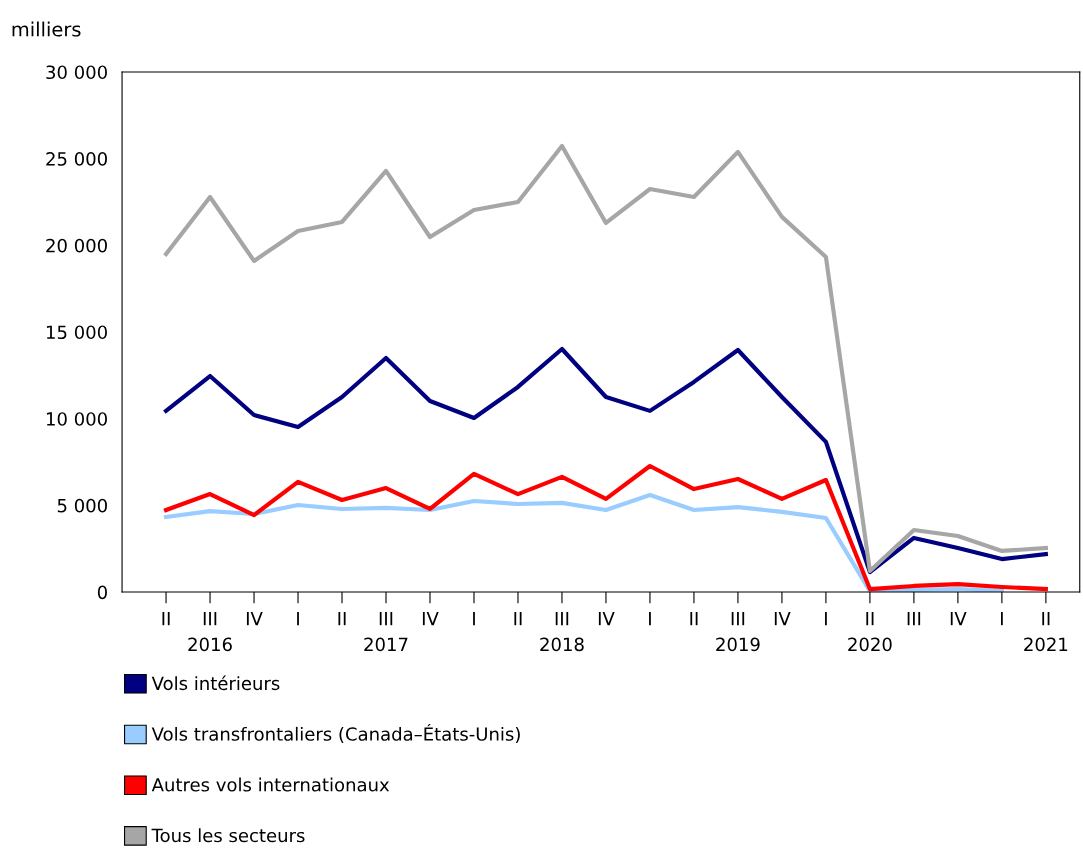 The image size is (1083, 862). What do you see at coordinates (270, 784) in the screenshot?
I see `legend-label: Autres vols internationaux` at bounding box center [270, 784].